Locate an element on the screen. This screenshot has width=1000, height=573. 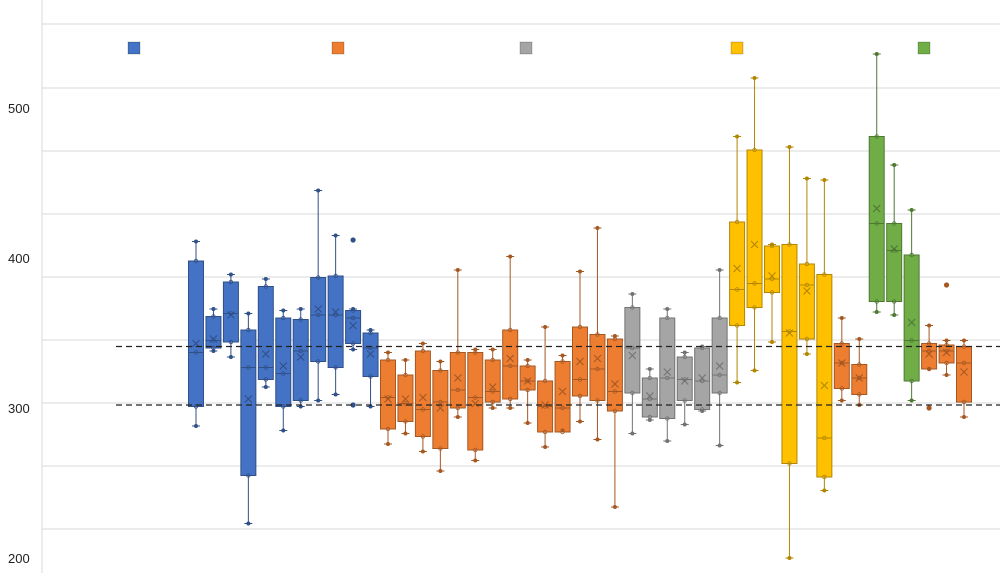
reference-lines is located at coordinates (558, 375).